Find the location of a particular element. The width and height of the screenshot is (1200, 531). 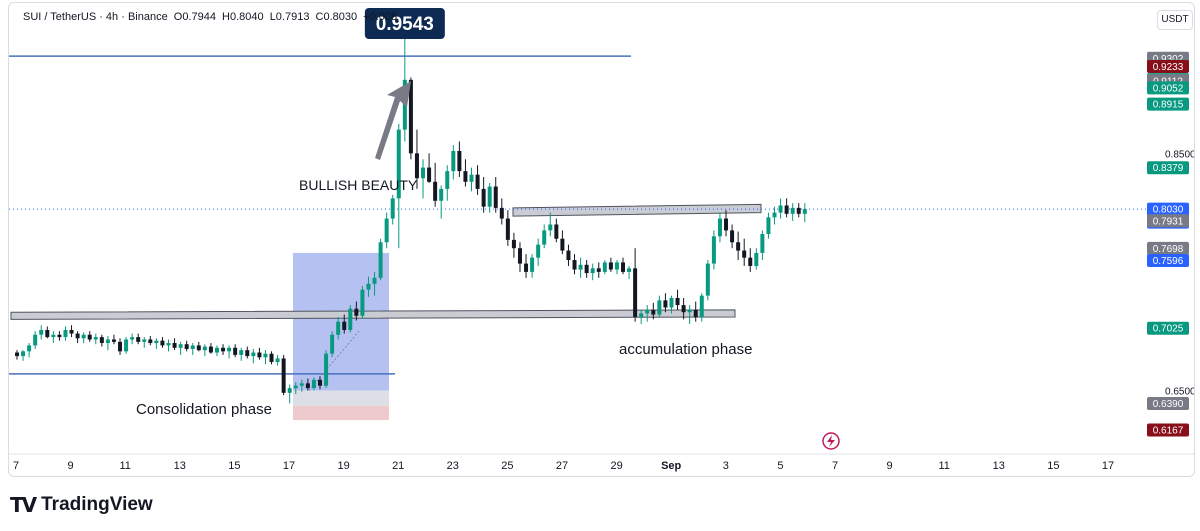

price-tag: 0.6167 is located at coordinates (1168, 430).